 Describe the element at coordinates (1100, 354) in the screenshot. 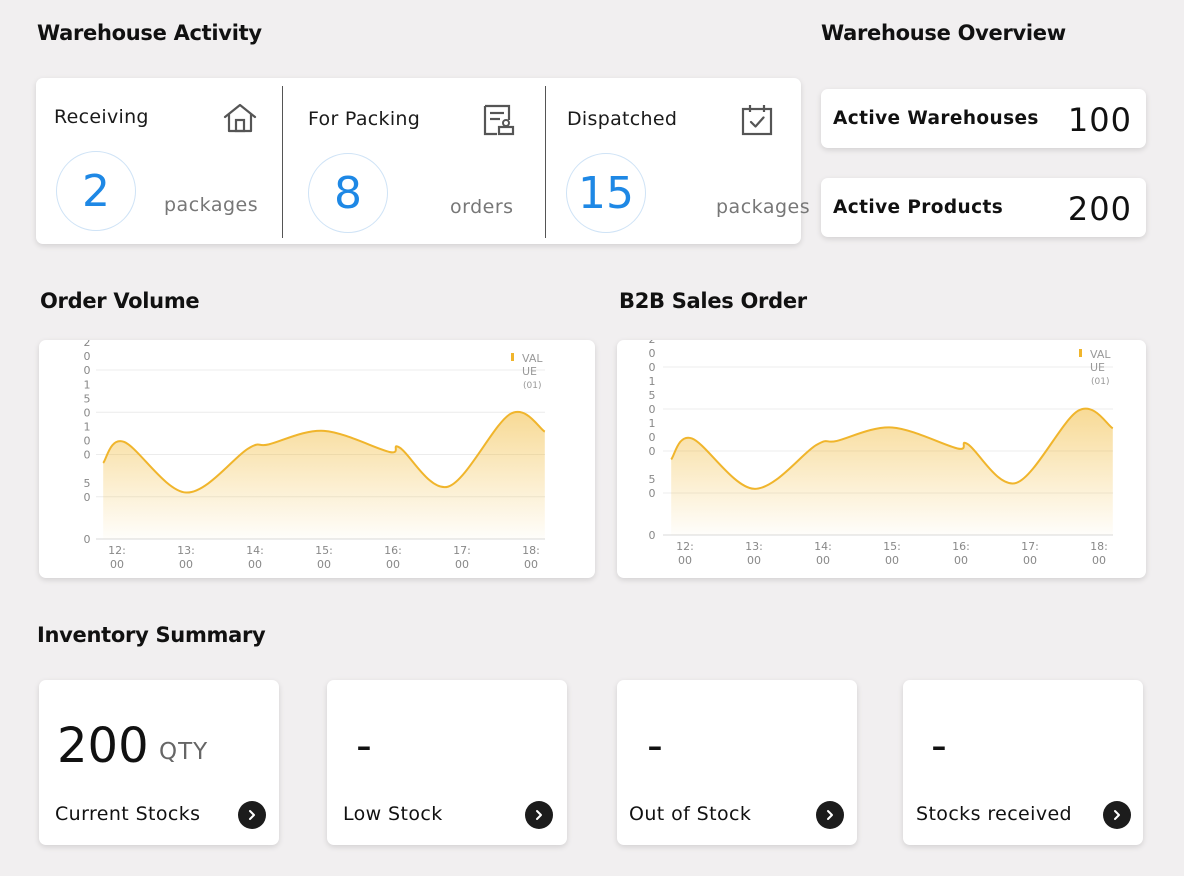

I see `legend-line: VAL` at that location.